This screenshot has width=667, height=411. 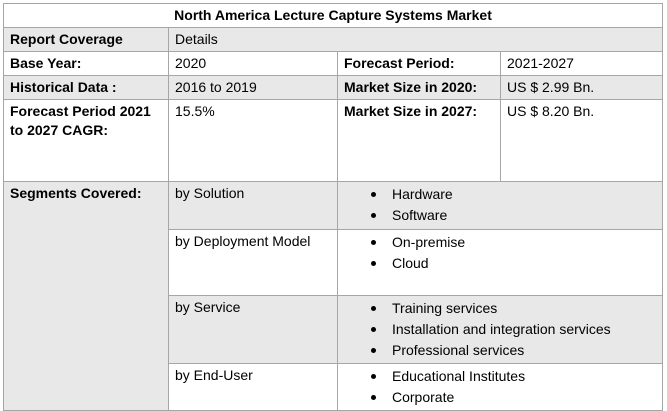 I want to click on segment-item: Training services, so click(x=500, y=308).